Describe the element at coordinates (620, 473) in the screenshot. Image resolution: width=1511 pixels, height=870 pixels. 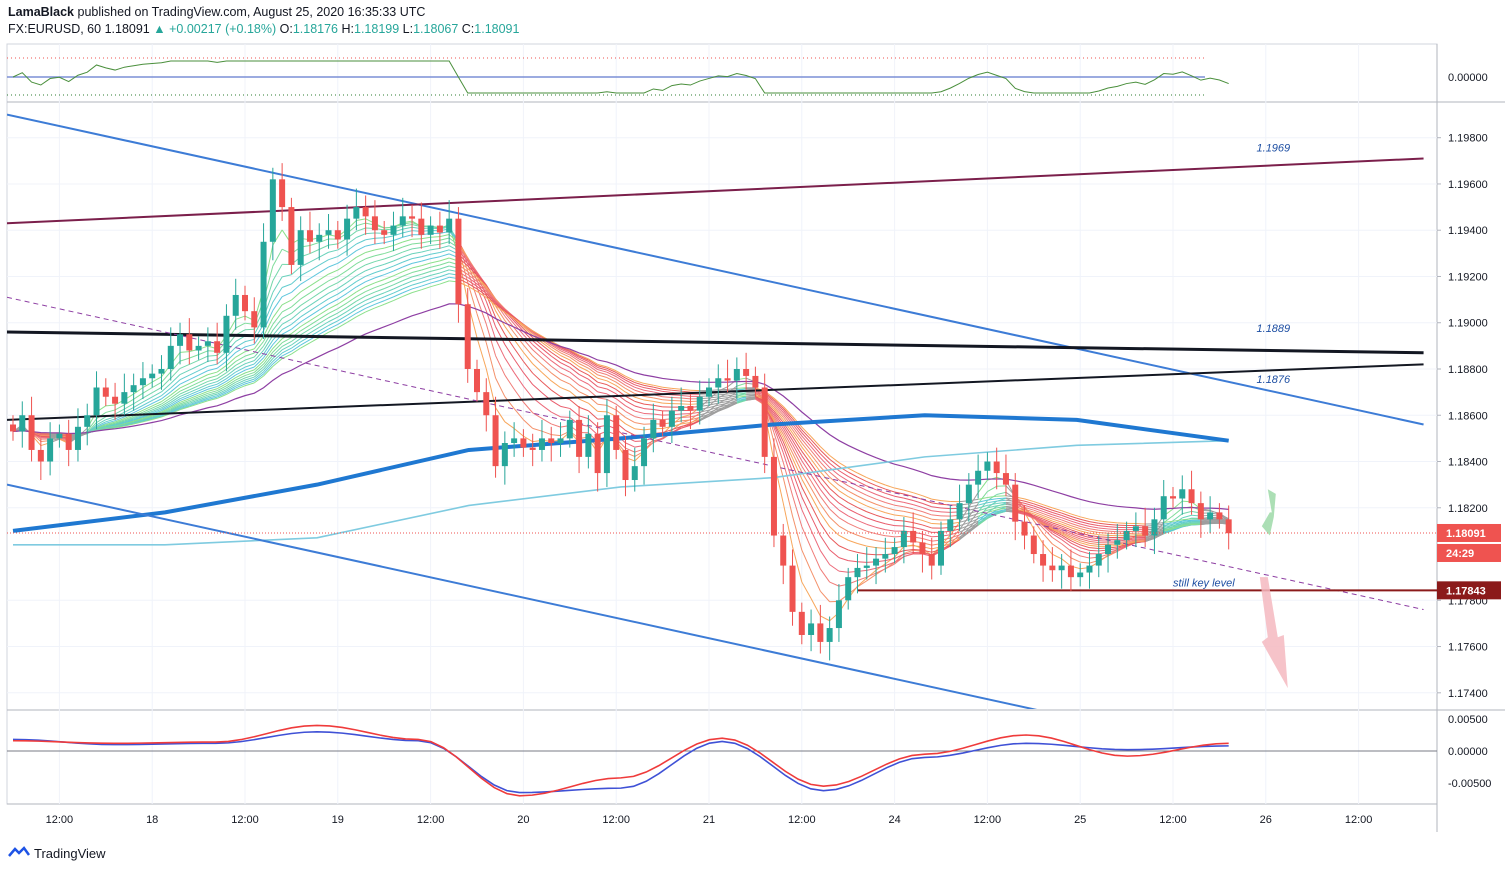
I see `ema-200-line` at that location.